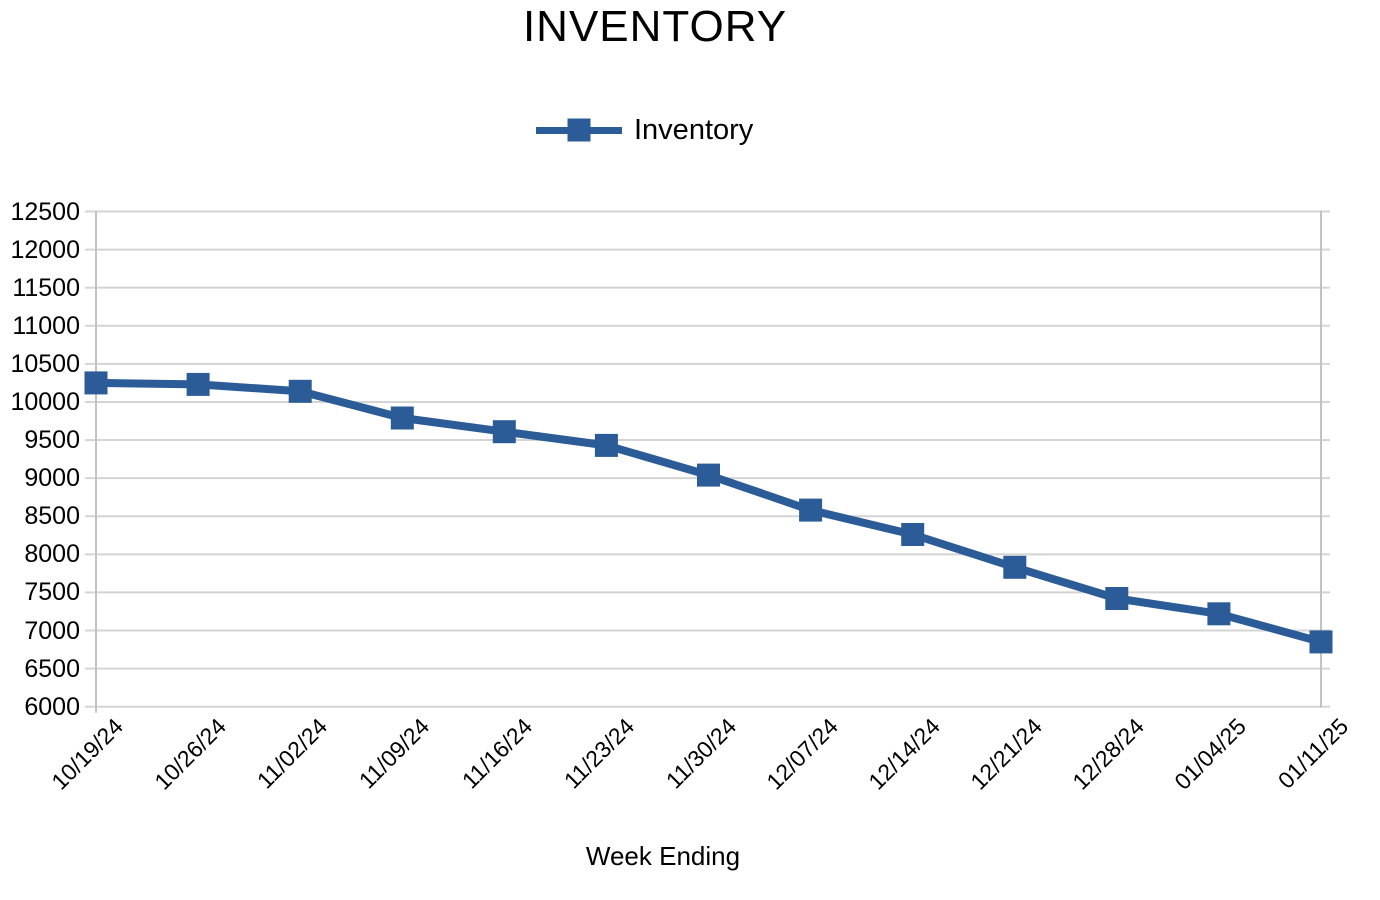 The width and height of the screenshot is (1380, 900). I want to click on legend-square-marker-icon, so click(579, 130).